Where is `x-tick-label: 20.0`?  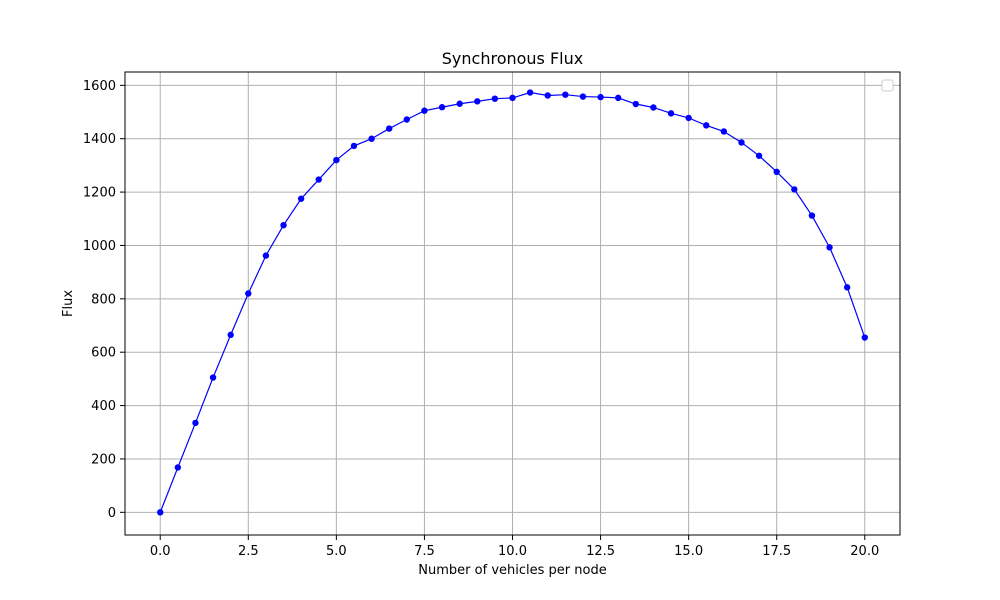 x-tick-label: 20.0 is located at coordinates (864, 551).